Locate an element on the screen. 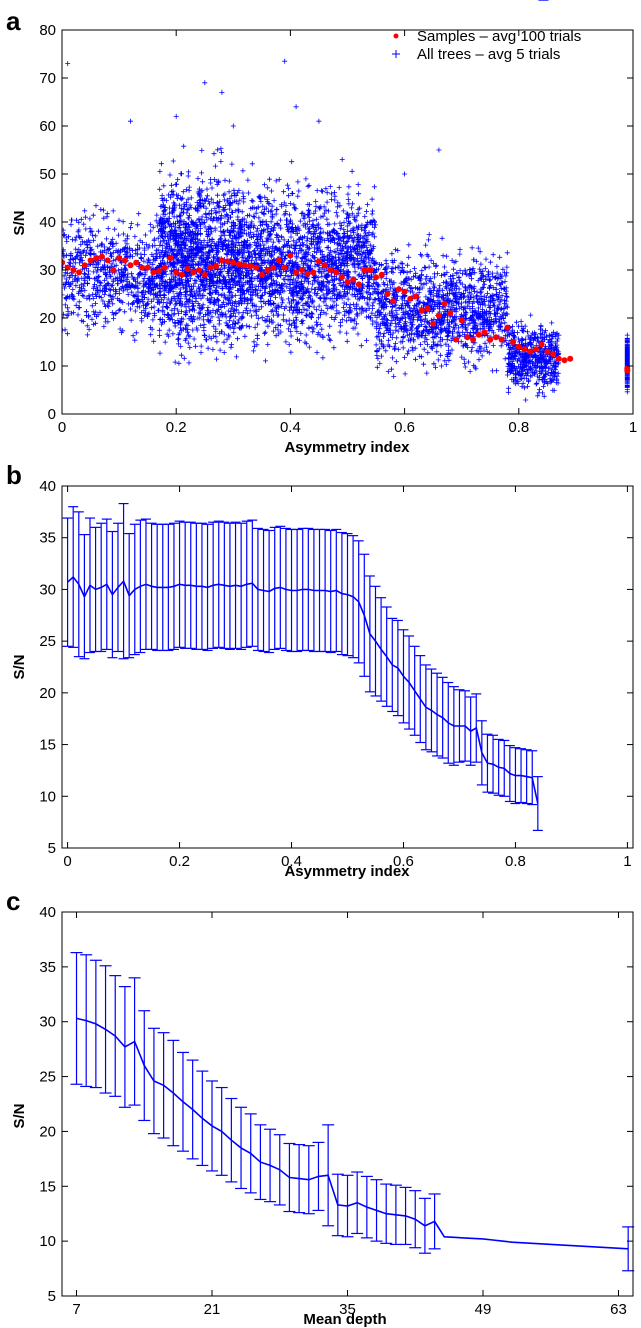 Image resolution: width=641 pixels, height=1328 pixels. panel-b-y-axis-label: S/N is located at coordinates (19, 666).